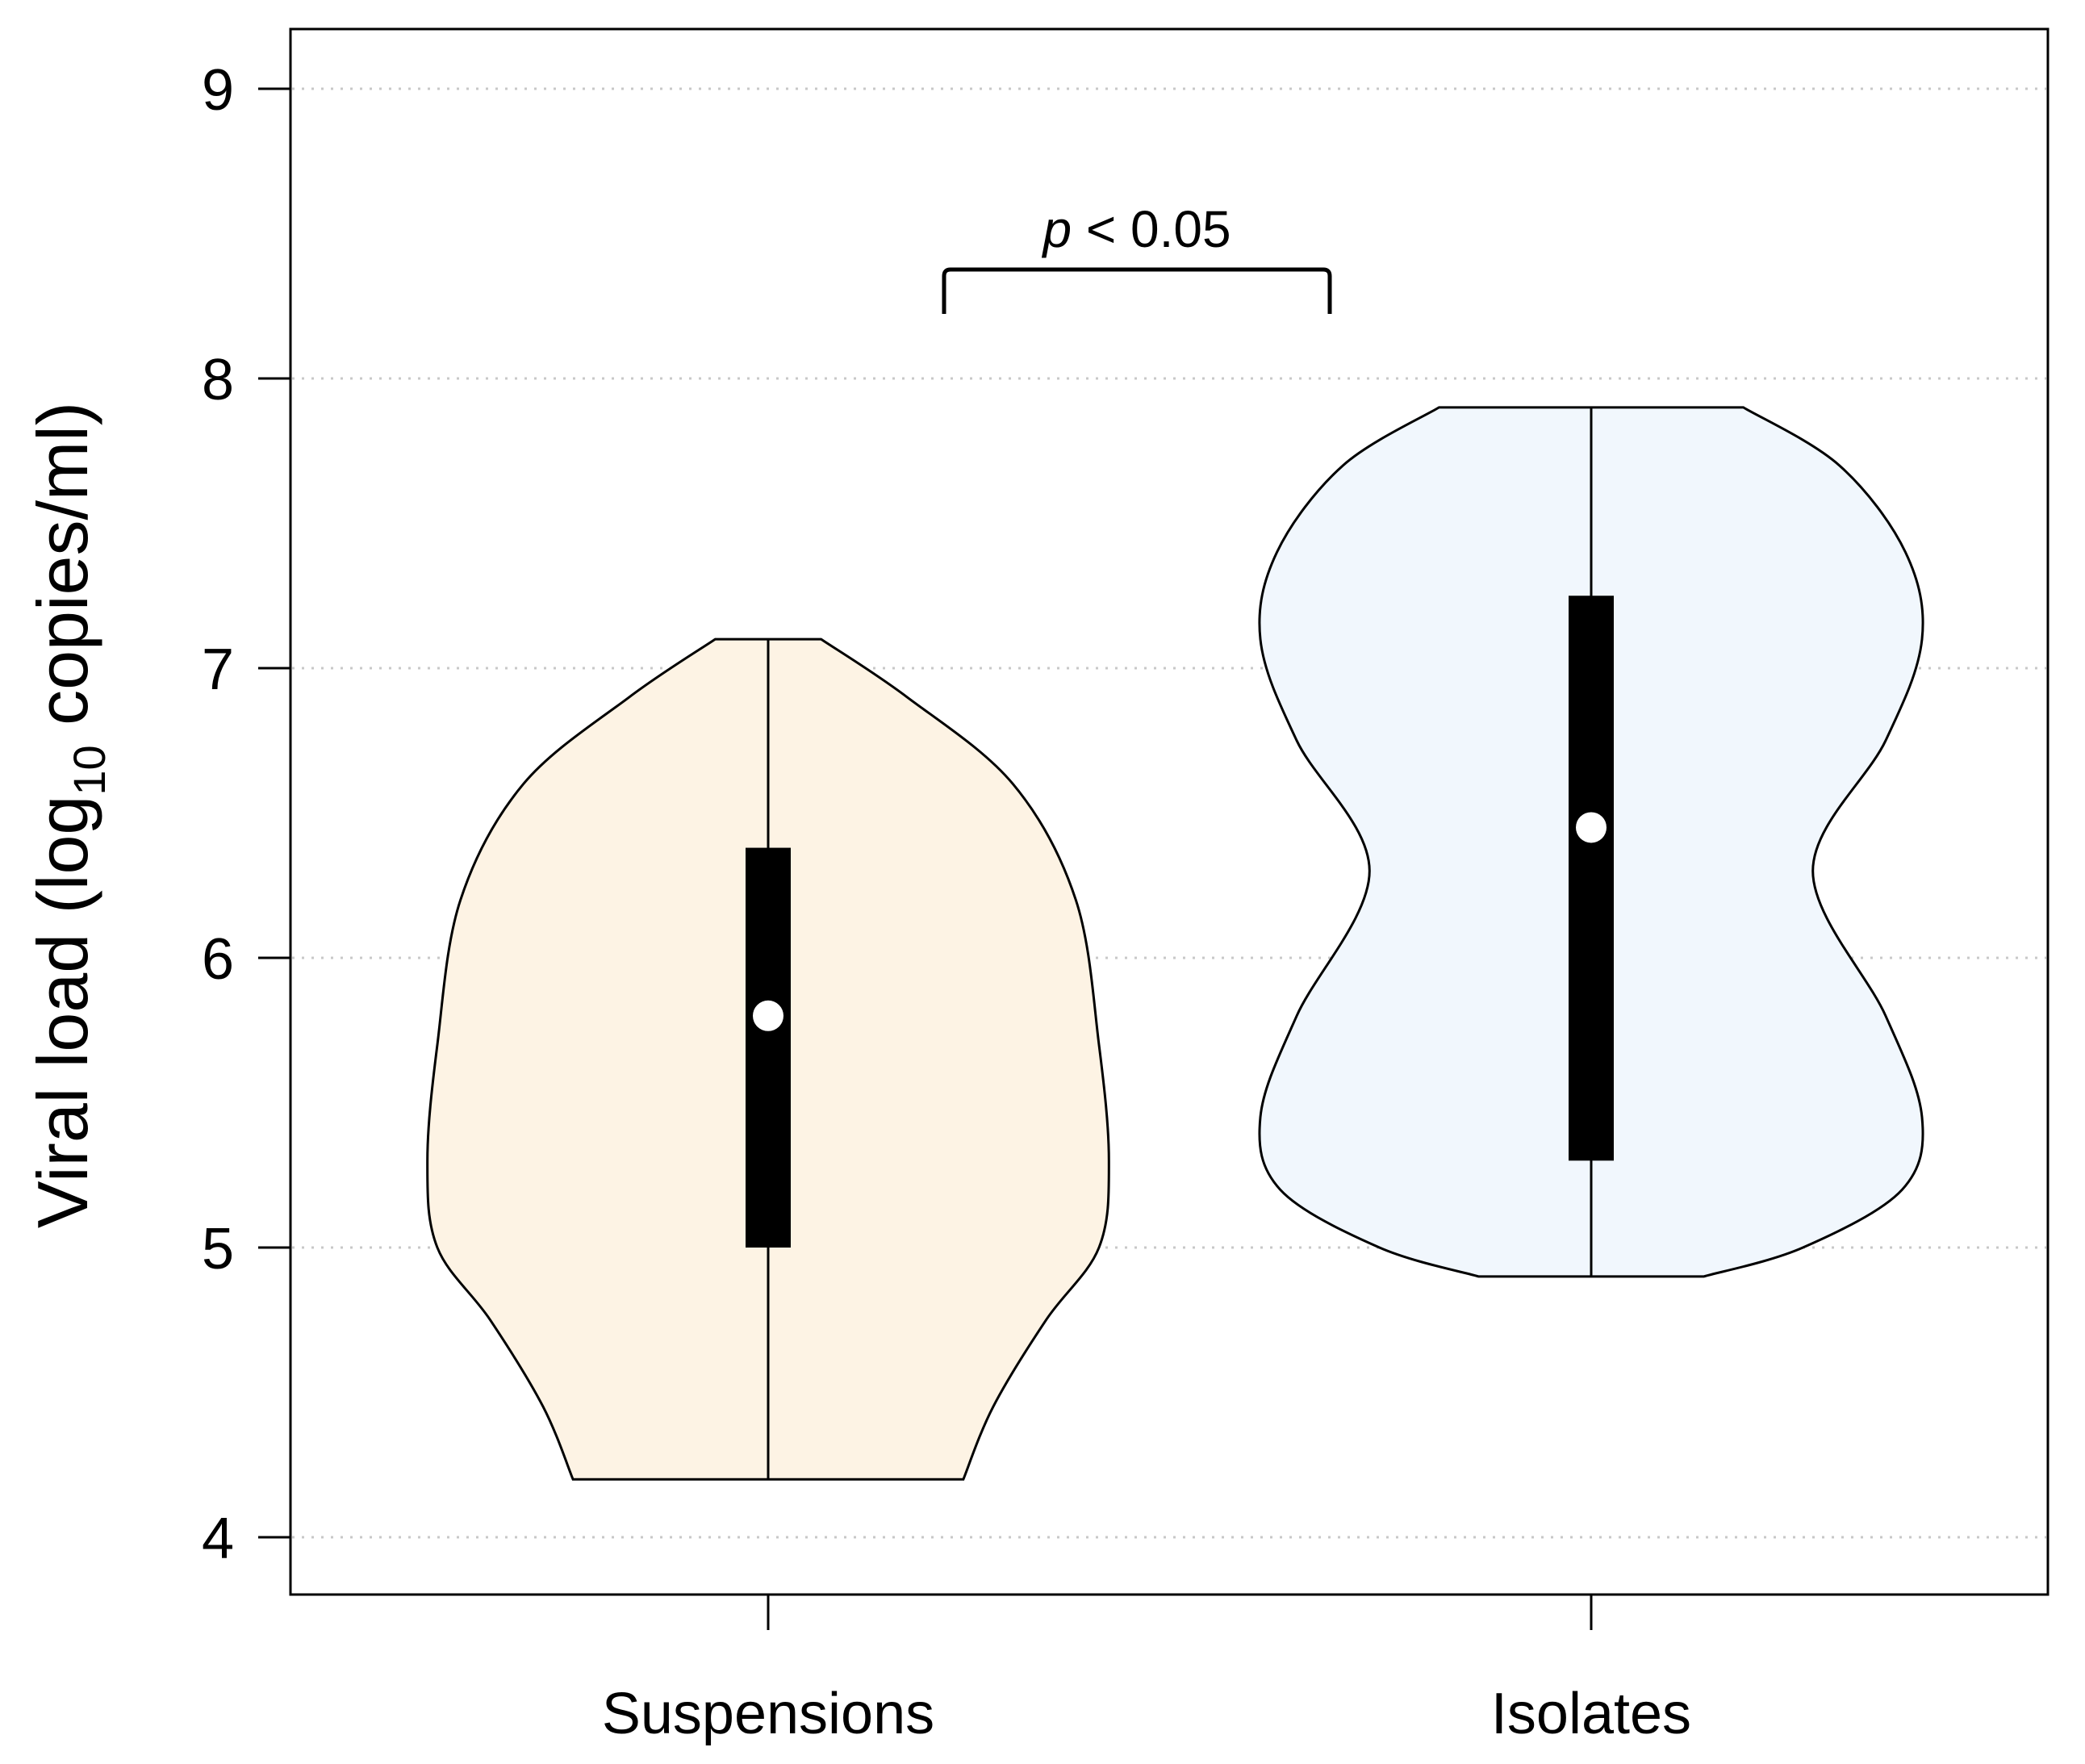 The height and width of the screenshot is (1764, 2085). I want to click on y-tick-label-4: 4, so click(218, 1539).